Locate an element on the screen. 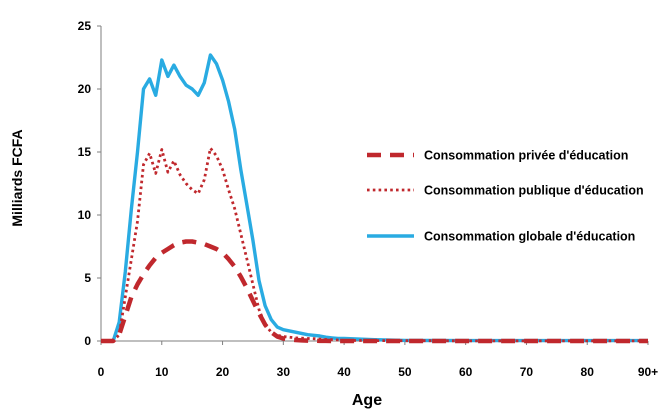 Image resolution: width=662 pixels, height=412 pixels. x-axis-title: Age is located at coordinates (367, 400).